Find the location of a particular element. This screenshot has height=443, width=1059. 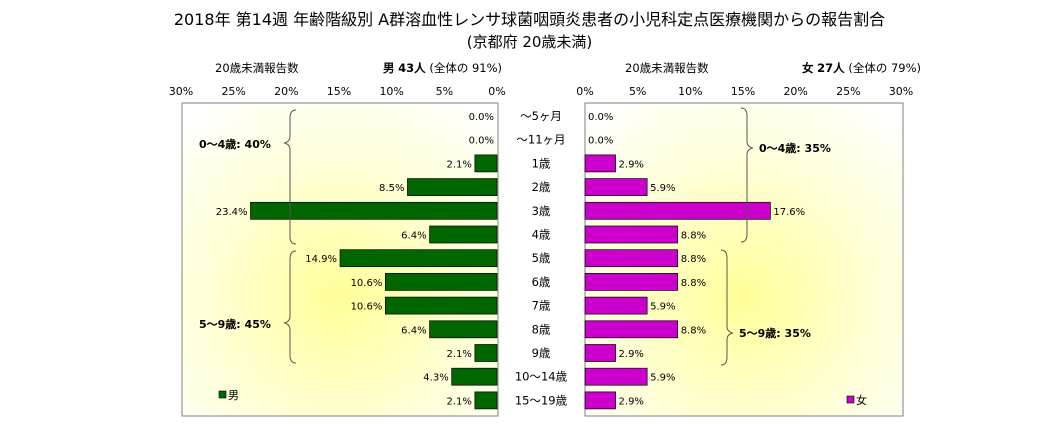

female-value-label: 17.6% is located at coordinates (789, 212).